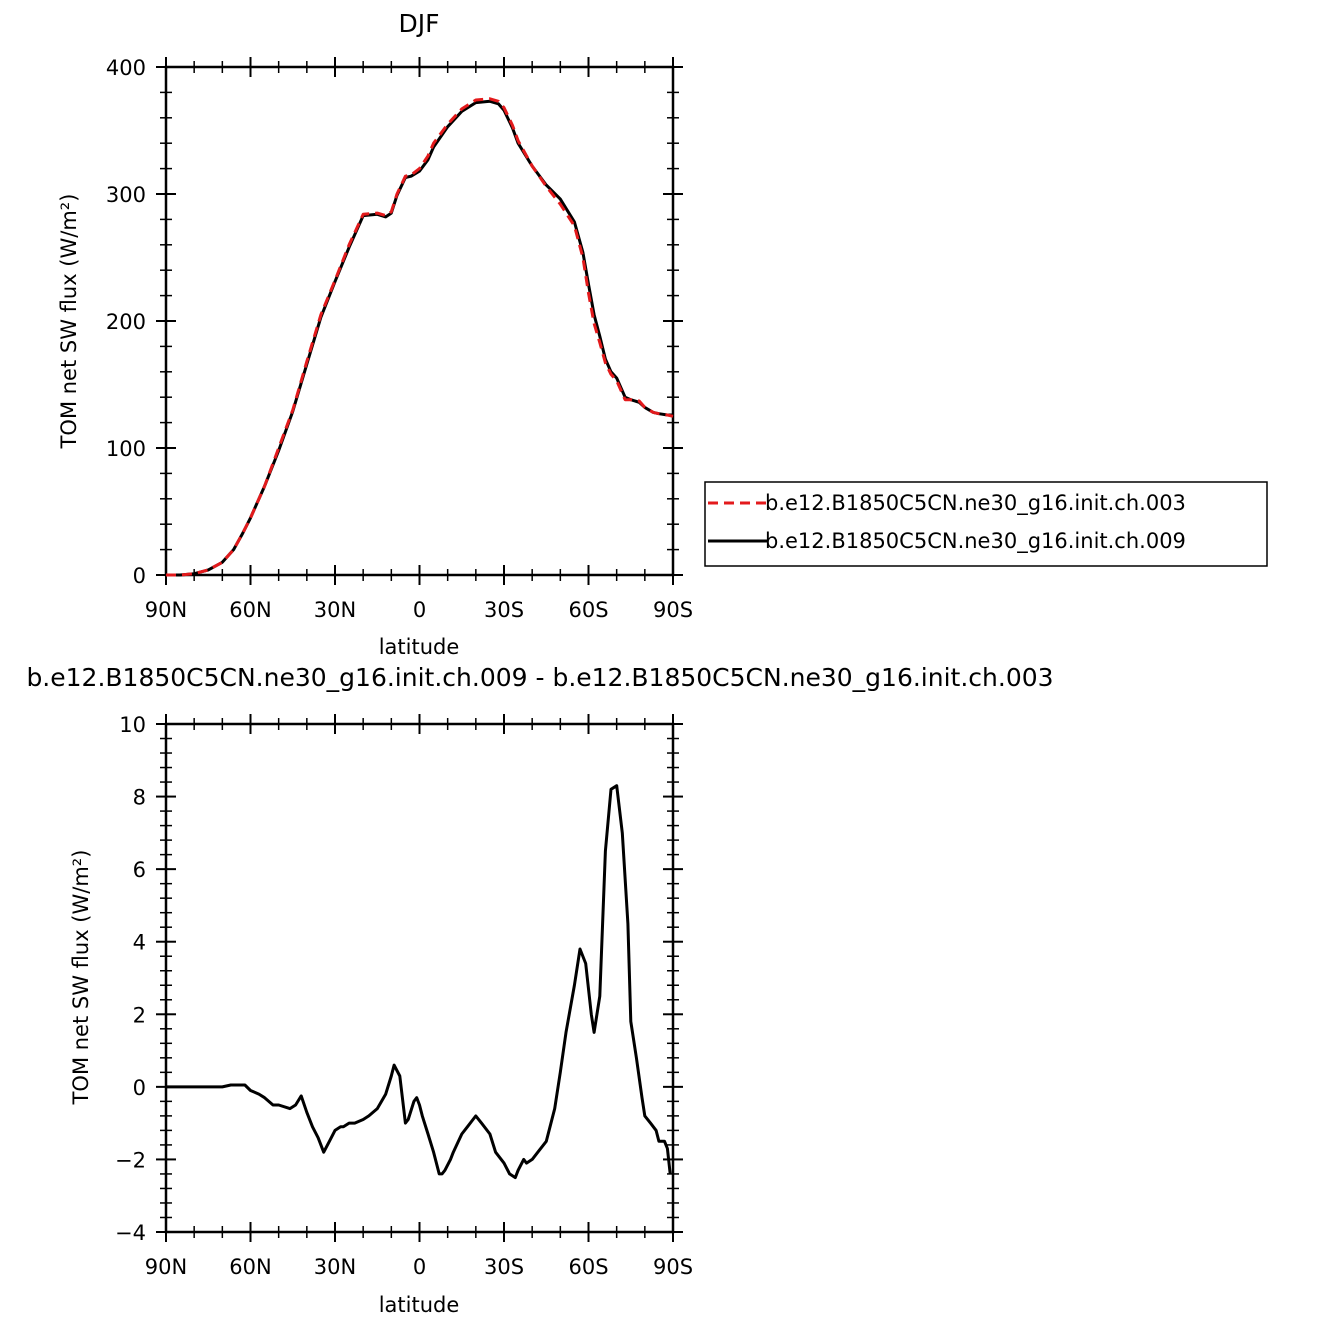  What do you see at coordinates (975, 503) in the screenshot?
I see `legend-label-series-1: b.e12.B1850C5CN.ne30_g16.init.ch.003` at bounding box center [975, 503].